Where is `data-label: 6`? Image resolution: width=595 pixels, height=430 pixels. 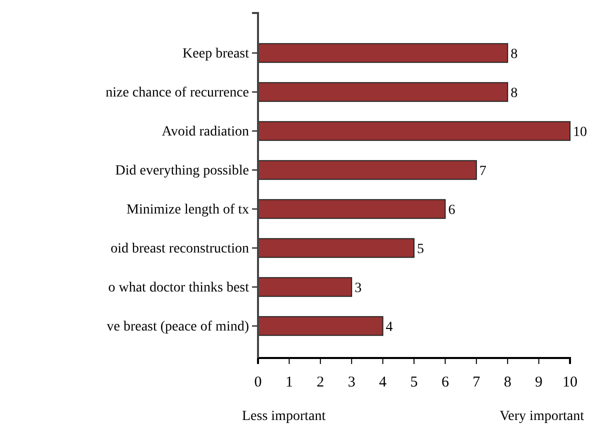 data-label: 6 is located at coordinates (452, 210).